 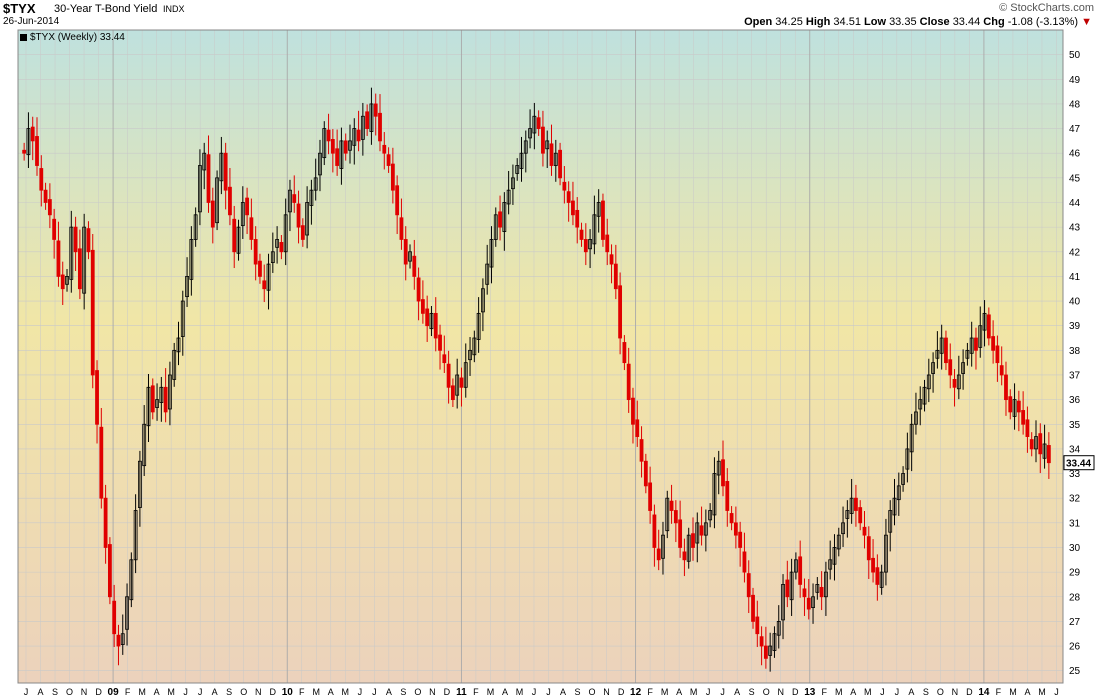 I want to click on y-tick-label: 35, so click(x=1075, y=425).